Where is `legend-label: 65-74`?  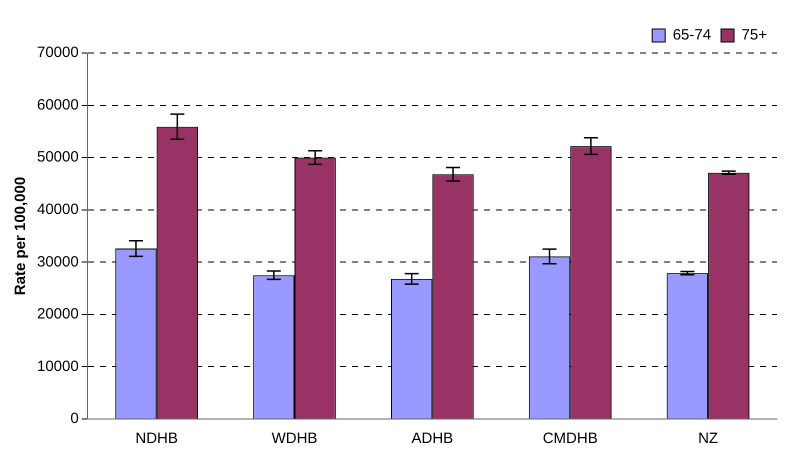
legend-label: 65-74 is located at coordinates (692, 35).